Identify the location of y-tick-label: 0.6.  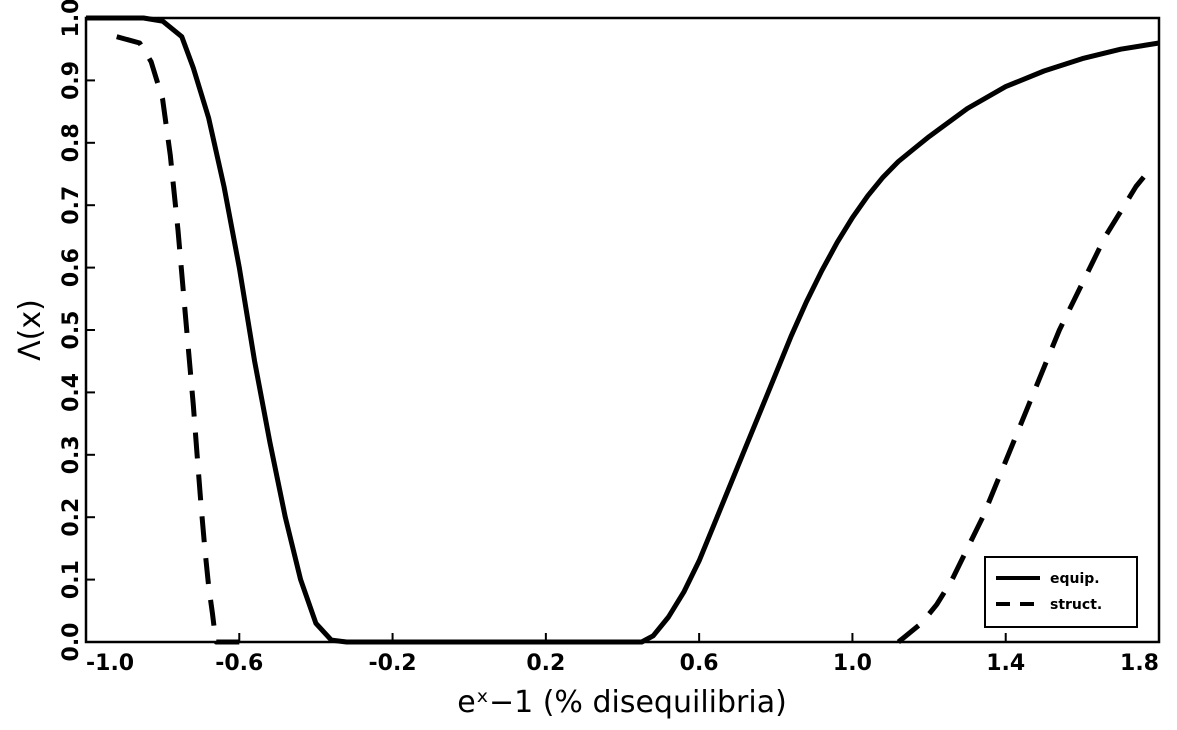
(71, 267).